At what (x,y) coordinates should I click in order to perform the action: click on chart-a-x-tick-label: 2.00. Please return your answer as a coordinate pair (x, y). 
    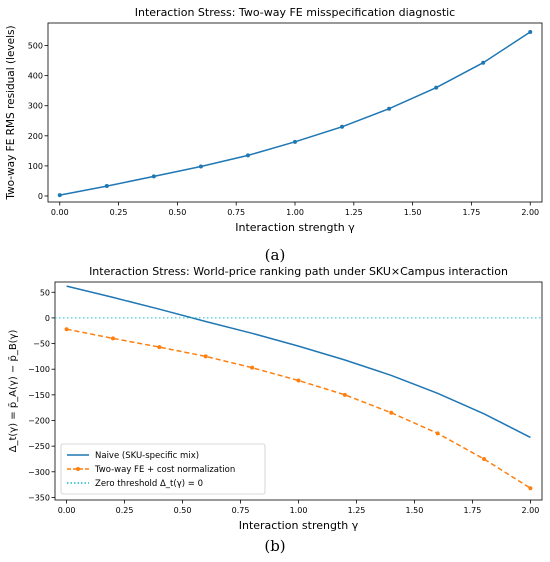
    Looking at the image, I should click on (530, 212).